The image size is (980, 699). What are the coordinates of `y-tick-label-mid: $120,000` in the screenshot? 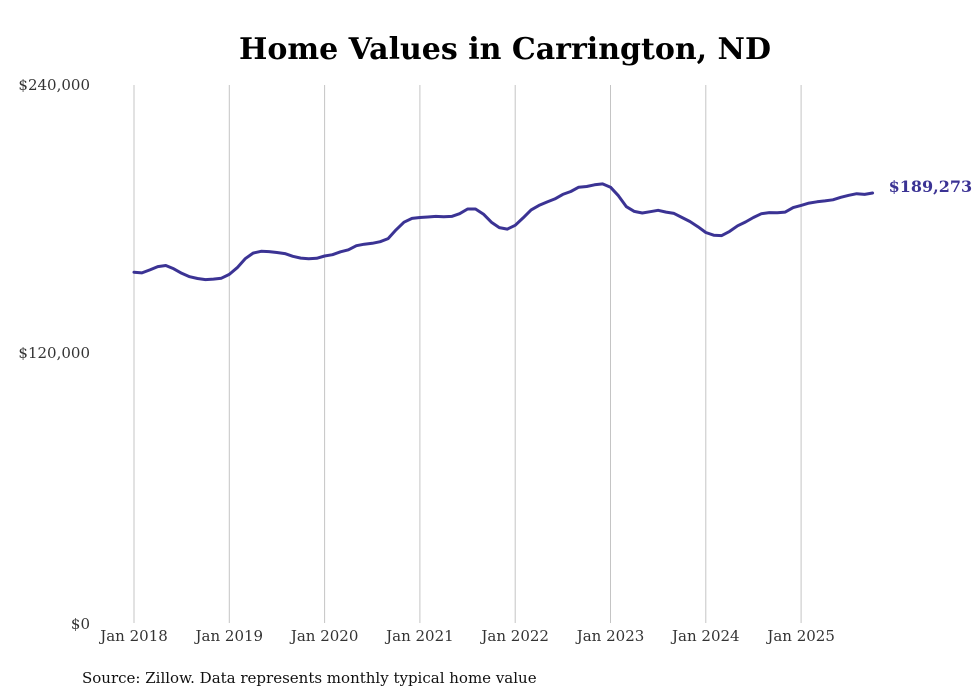 It's located at (54, 353).